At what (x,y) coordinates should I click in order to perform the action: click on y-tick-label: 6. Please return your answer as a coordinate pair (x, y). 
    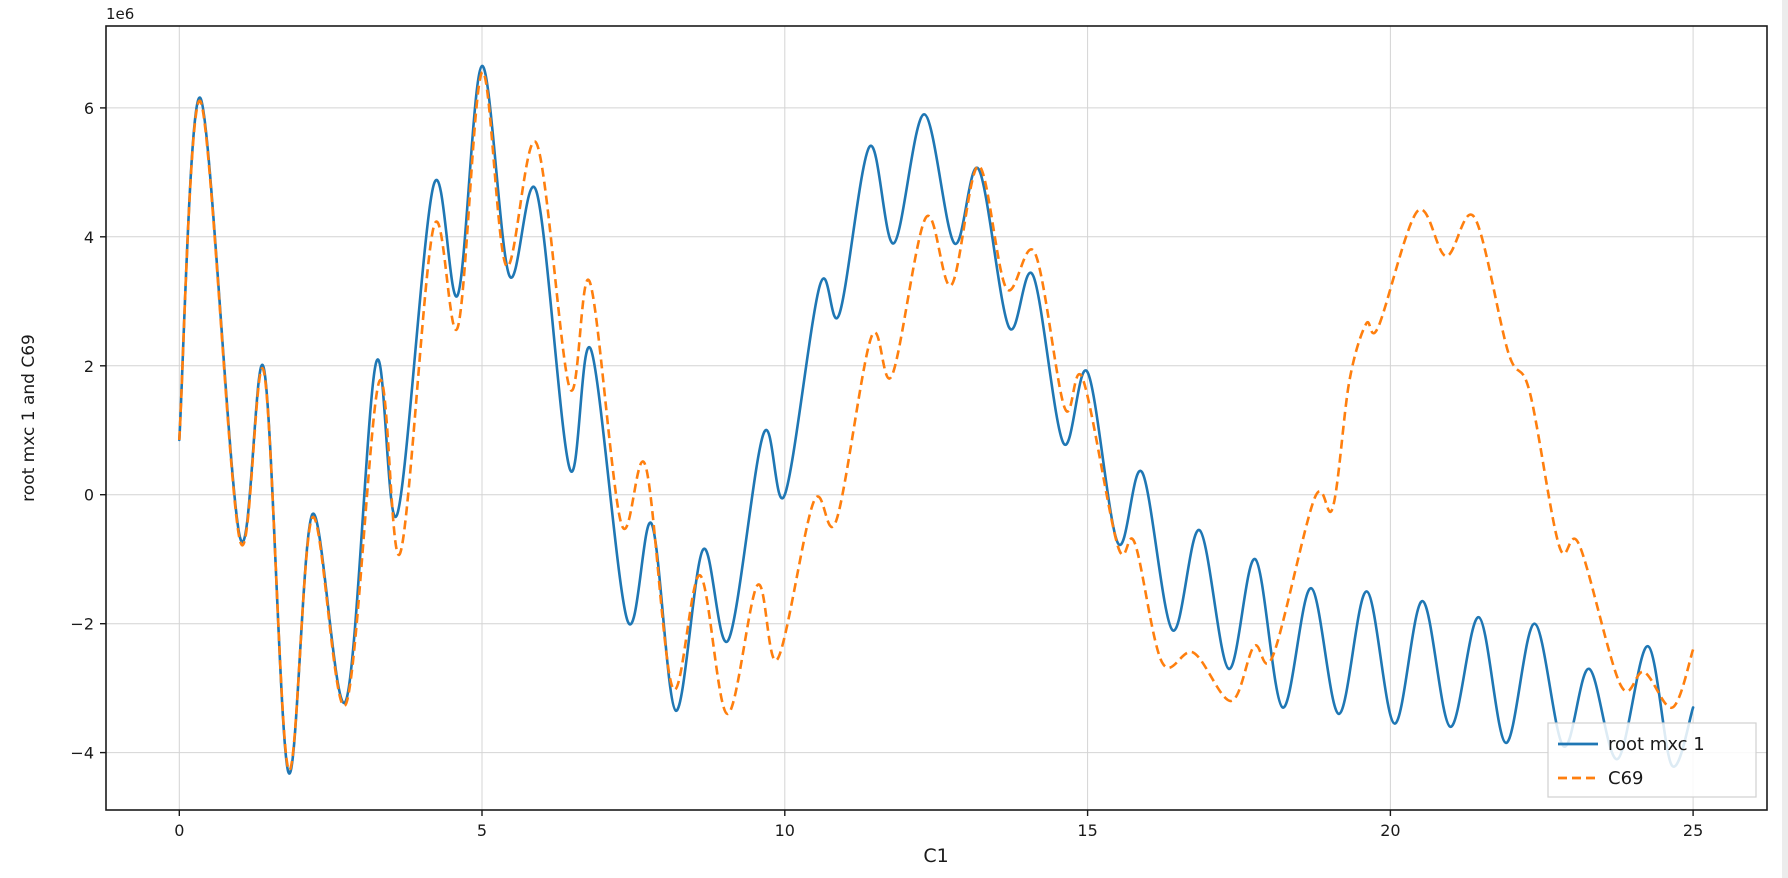
    Looking at the image, I should click on (89, 108).